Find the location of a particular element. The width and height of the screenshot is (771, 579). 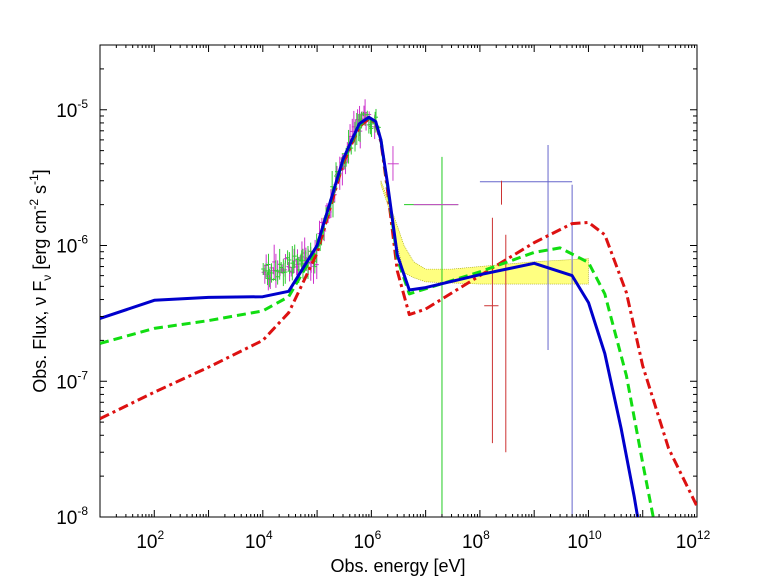

y-tick-label: 10⁻⁵ is located at coordinates (72, 109).